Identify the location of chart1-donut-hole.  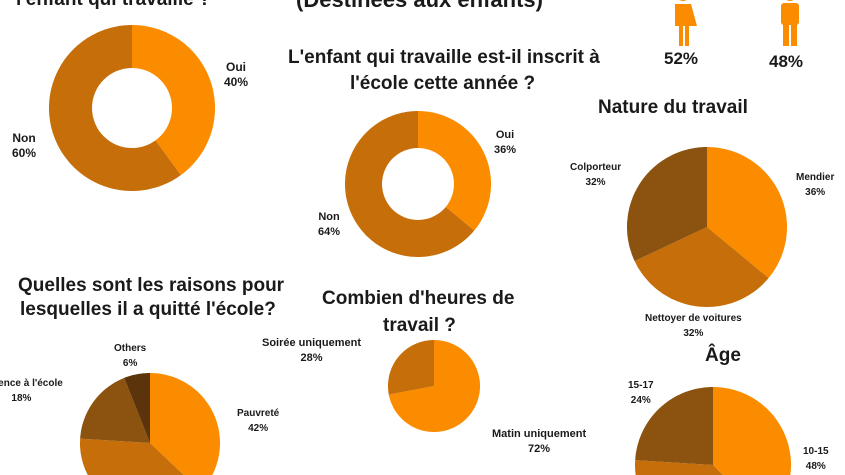
(132, 108).